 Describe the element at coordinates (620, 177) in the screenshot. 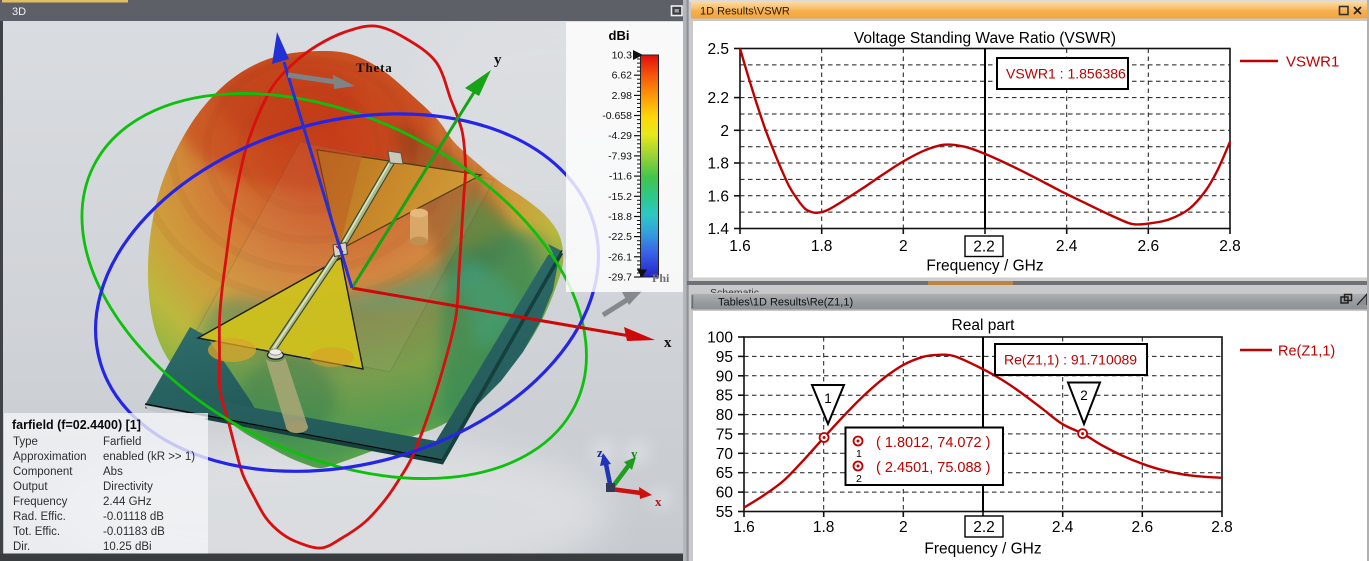

I see `svg-text: -11.6` at that location.